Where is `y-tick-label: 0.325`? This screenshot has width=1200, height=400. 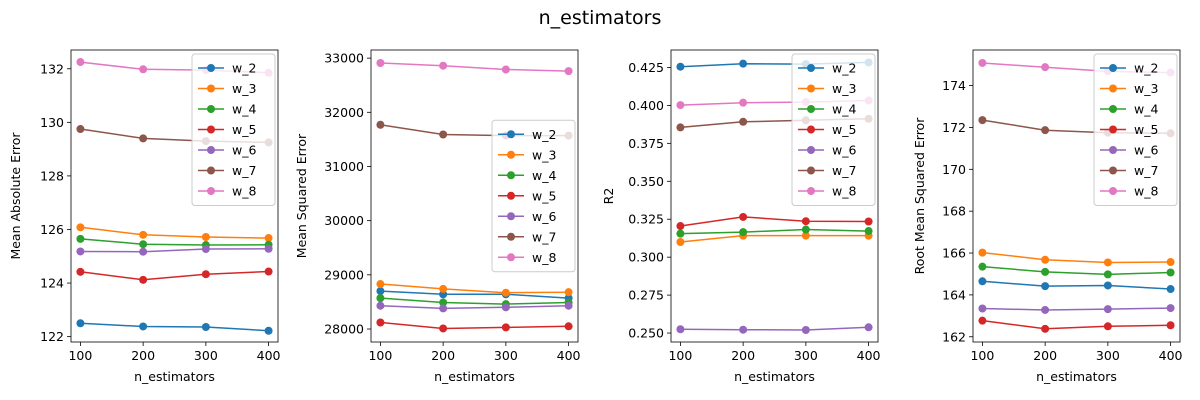 y-tick-label: 0.325 is located at coordinates (646, 219).